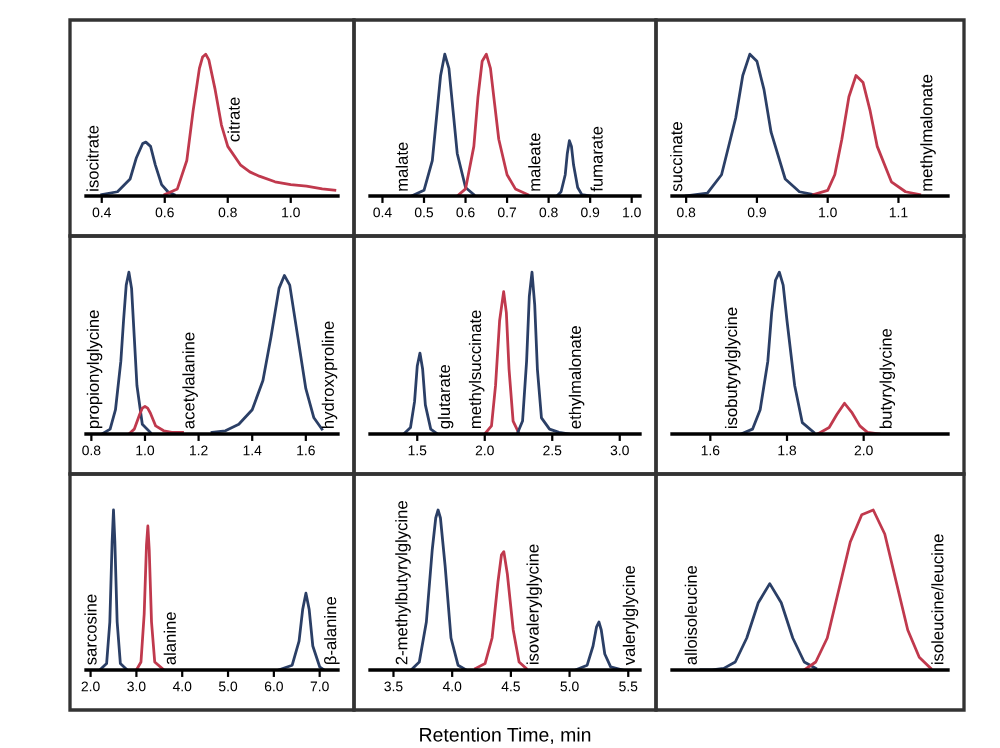  Describe the element at coordinates (887, 378) in the screenshot. I see `text: butyrylglycine` at that location.